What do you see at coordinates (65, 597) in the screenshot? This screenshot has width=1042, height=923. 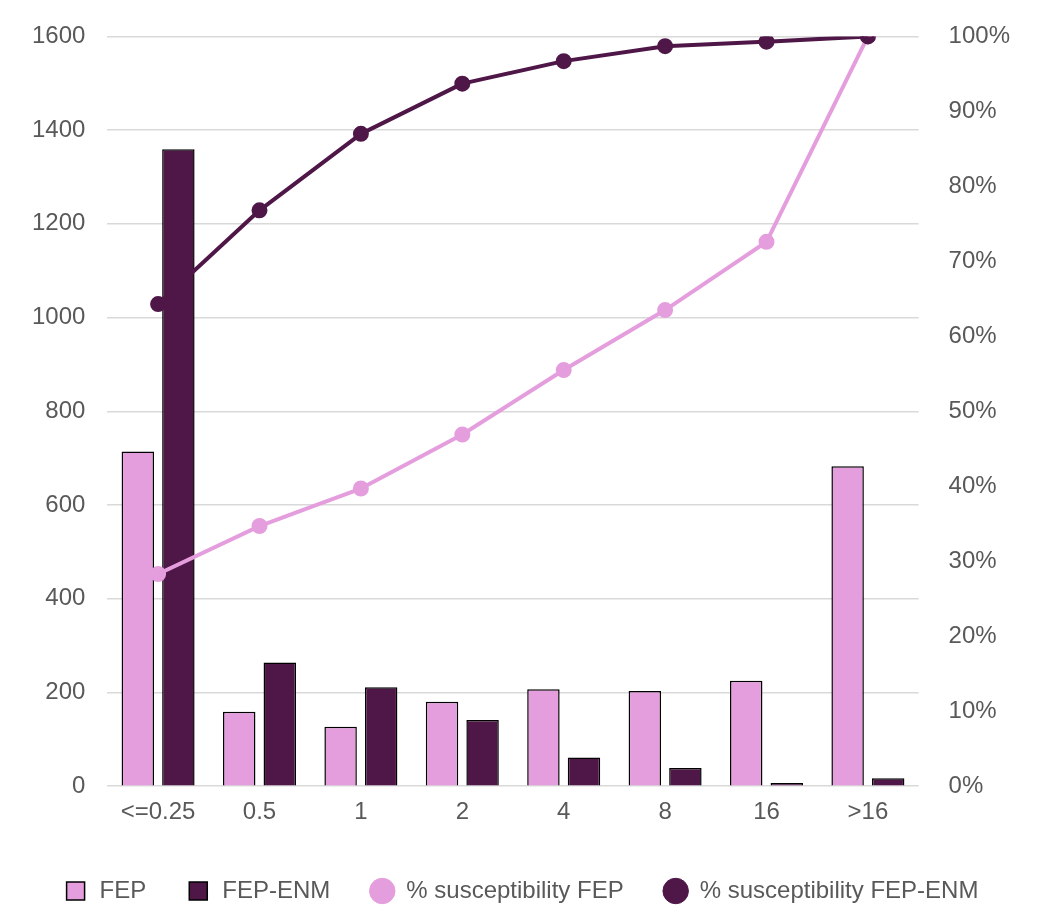 I see `y-tick-label: 400` at bounding box center [65, 597].